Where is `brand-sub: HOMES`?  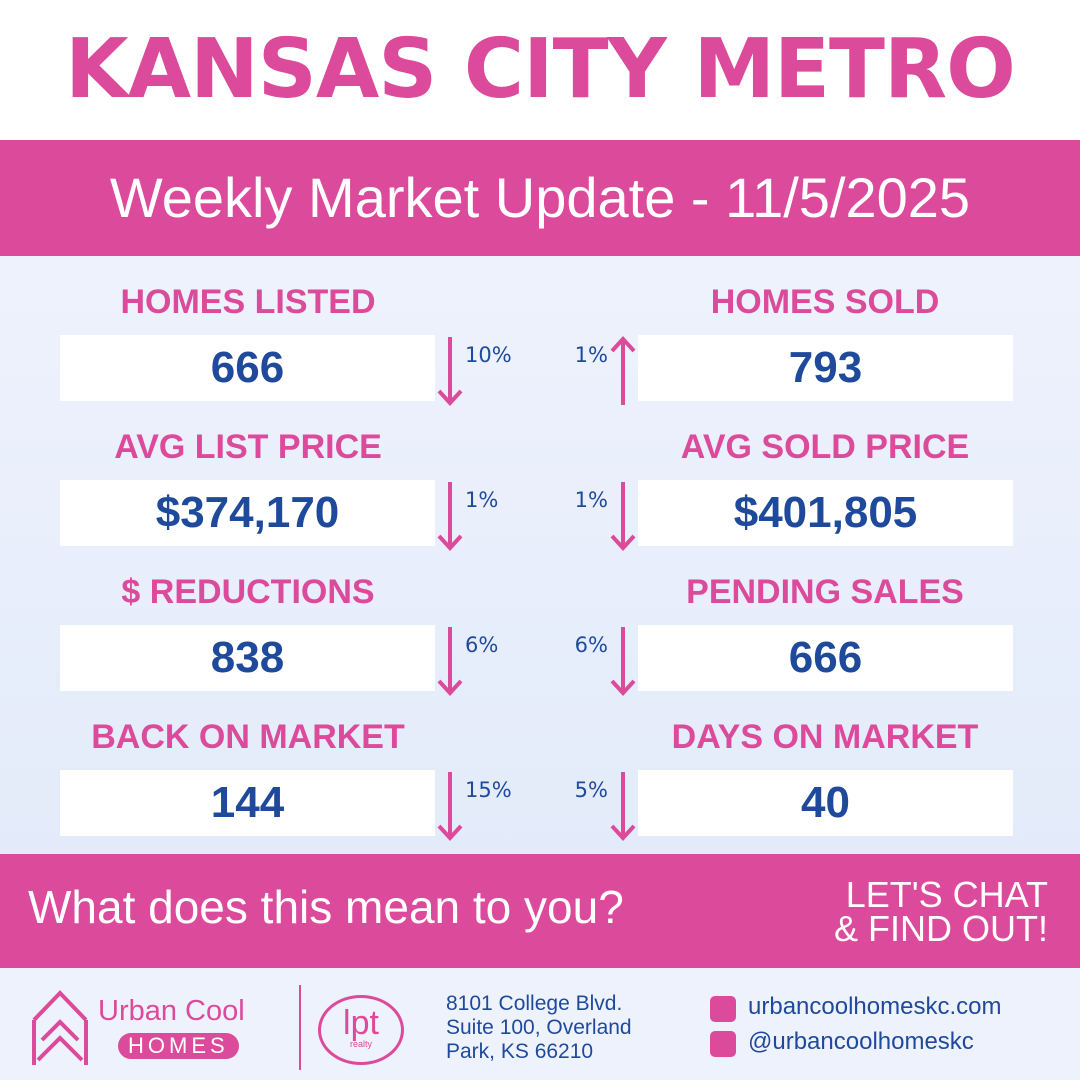 brand-sub: HOMES is located at coordinates (178, 1046).